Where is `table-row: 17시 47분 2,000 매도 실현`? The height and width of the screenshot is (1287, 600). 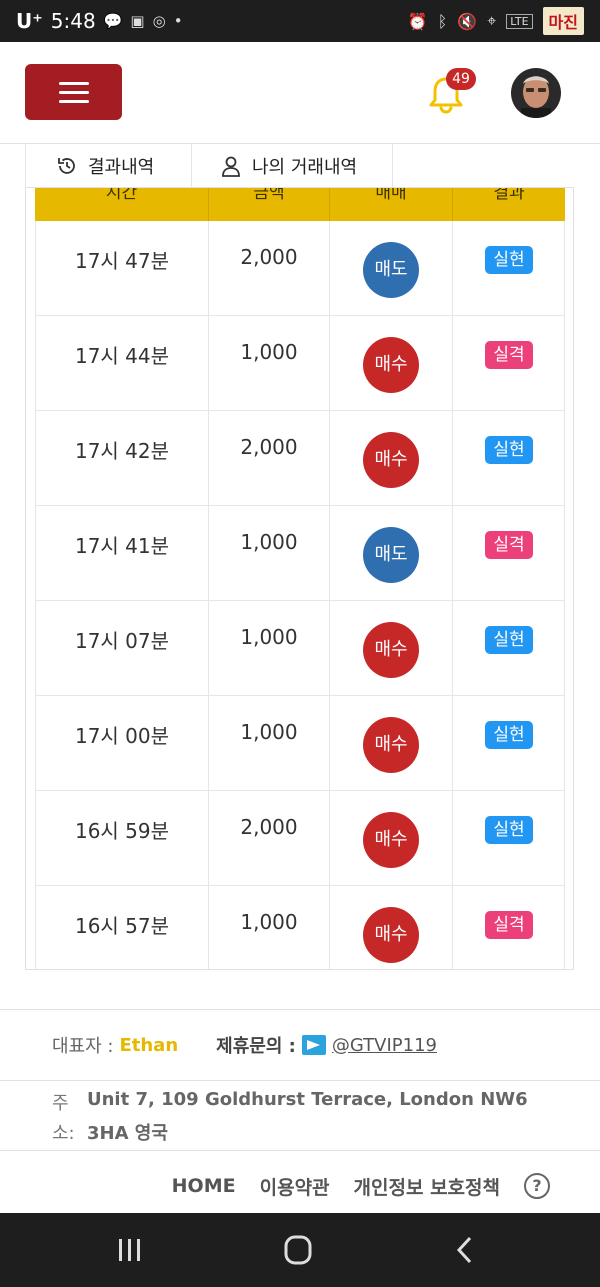
table-row: 17시 47분 2,000 매도 실현 is located at coordinates (300, 268).